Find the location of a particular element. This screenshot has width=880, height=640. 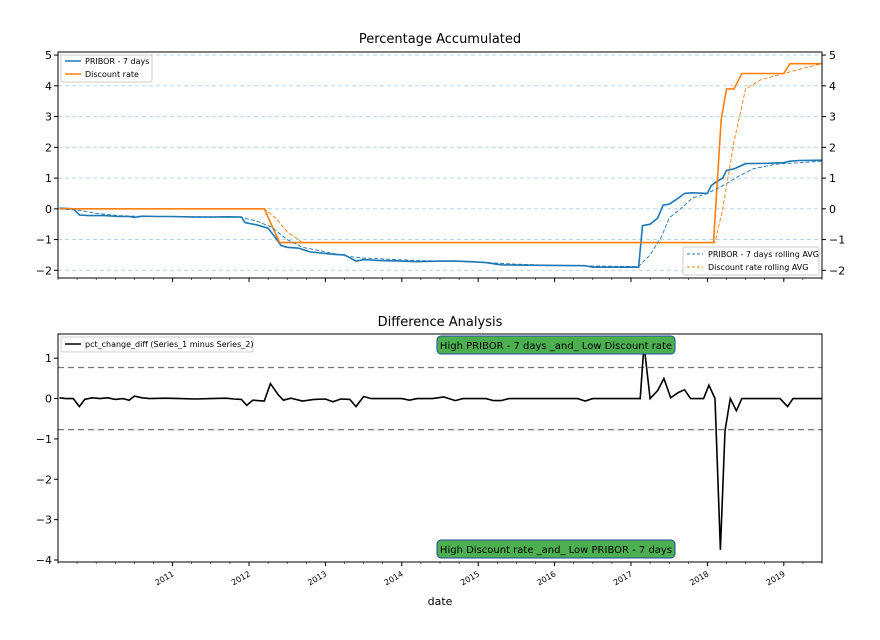

series-line-pribor-7-days is located at coordinates (441, 213).